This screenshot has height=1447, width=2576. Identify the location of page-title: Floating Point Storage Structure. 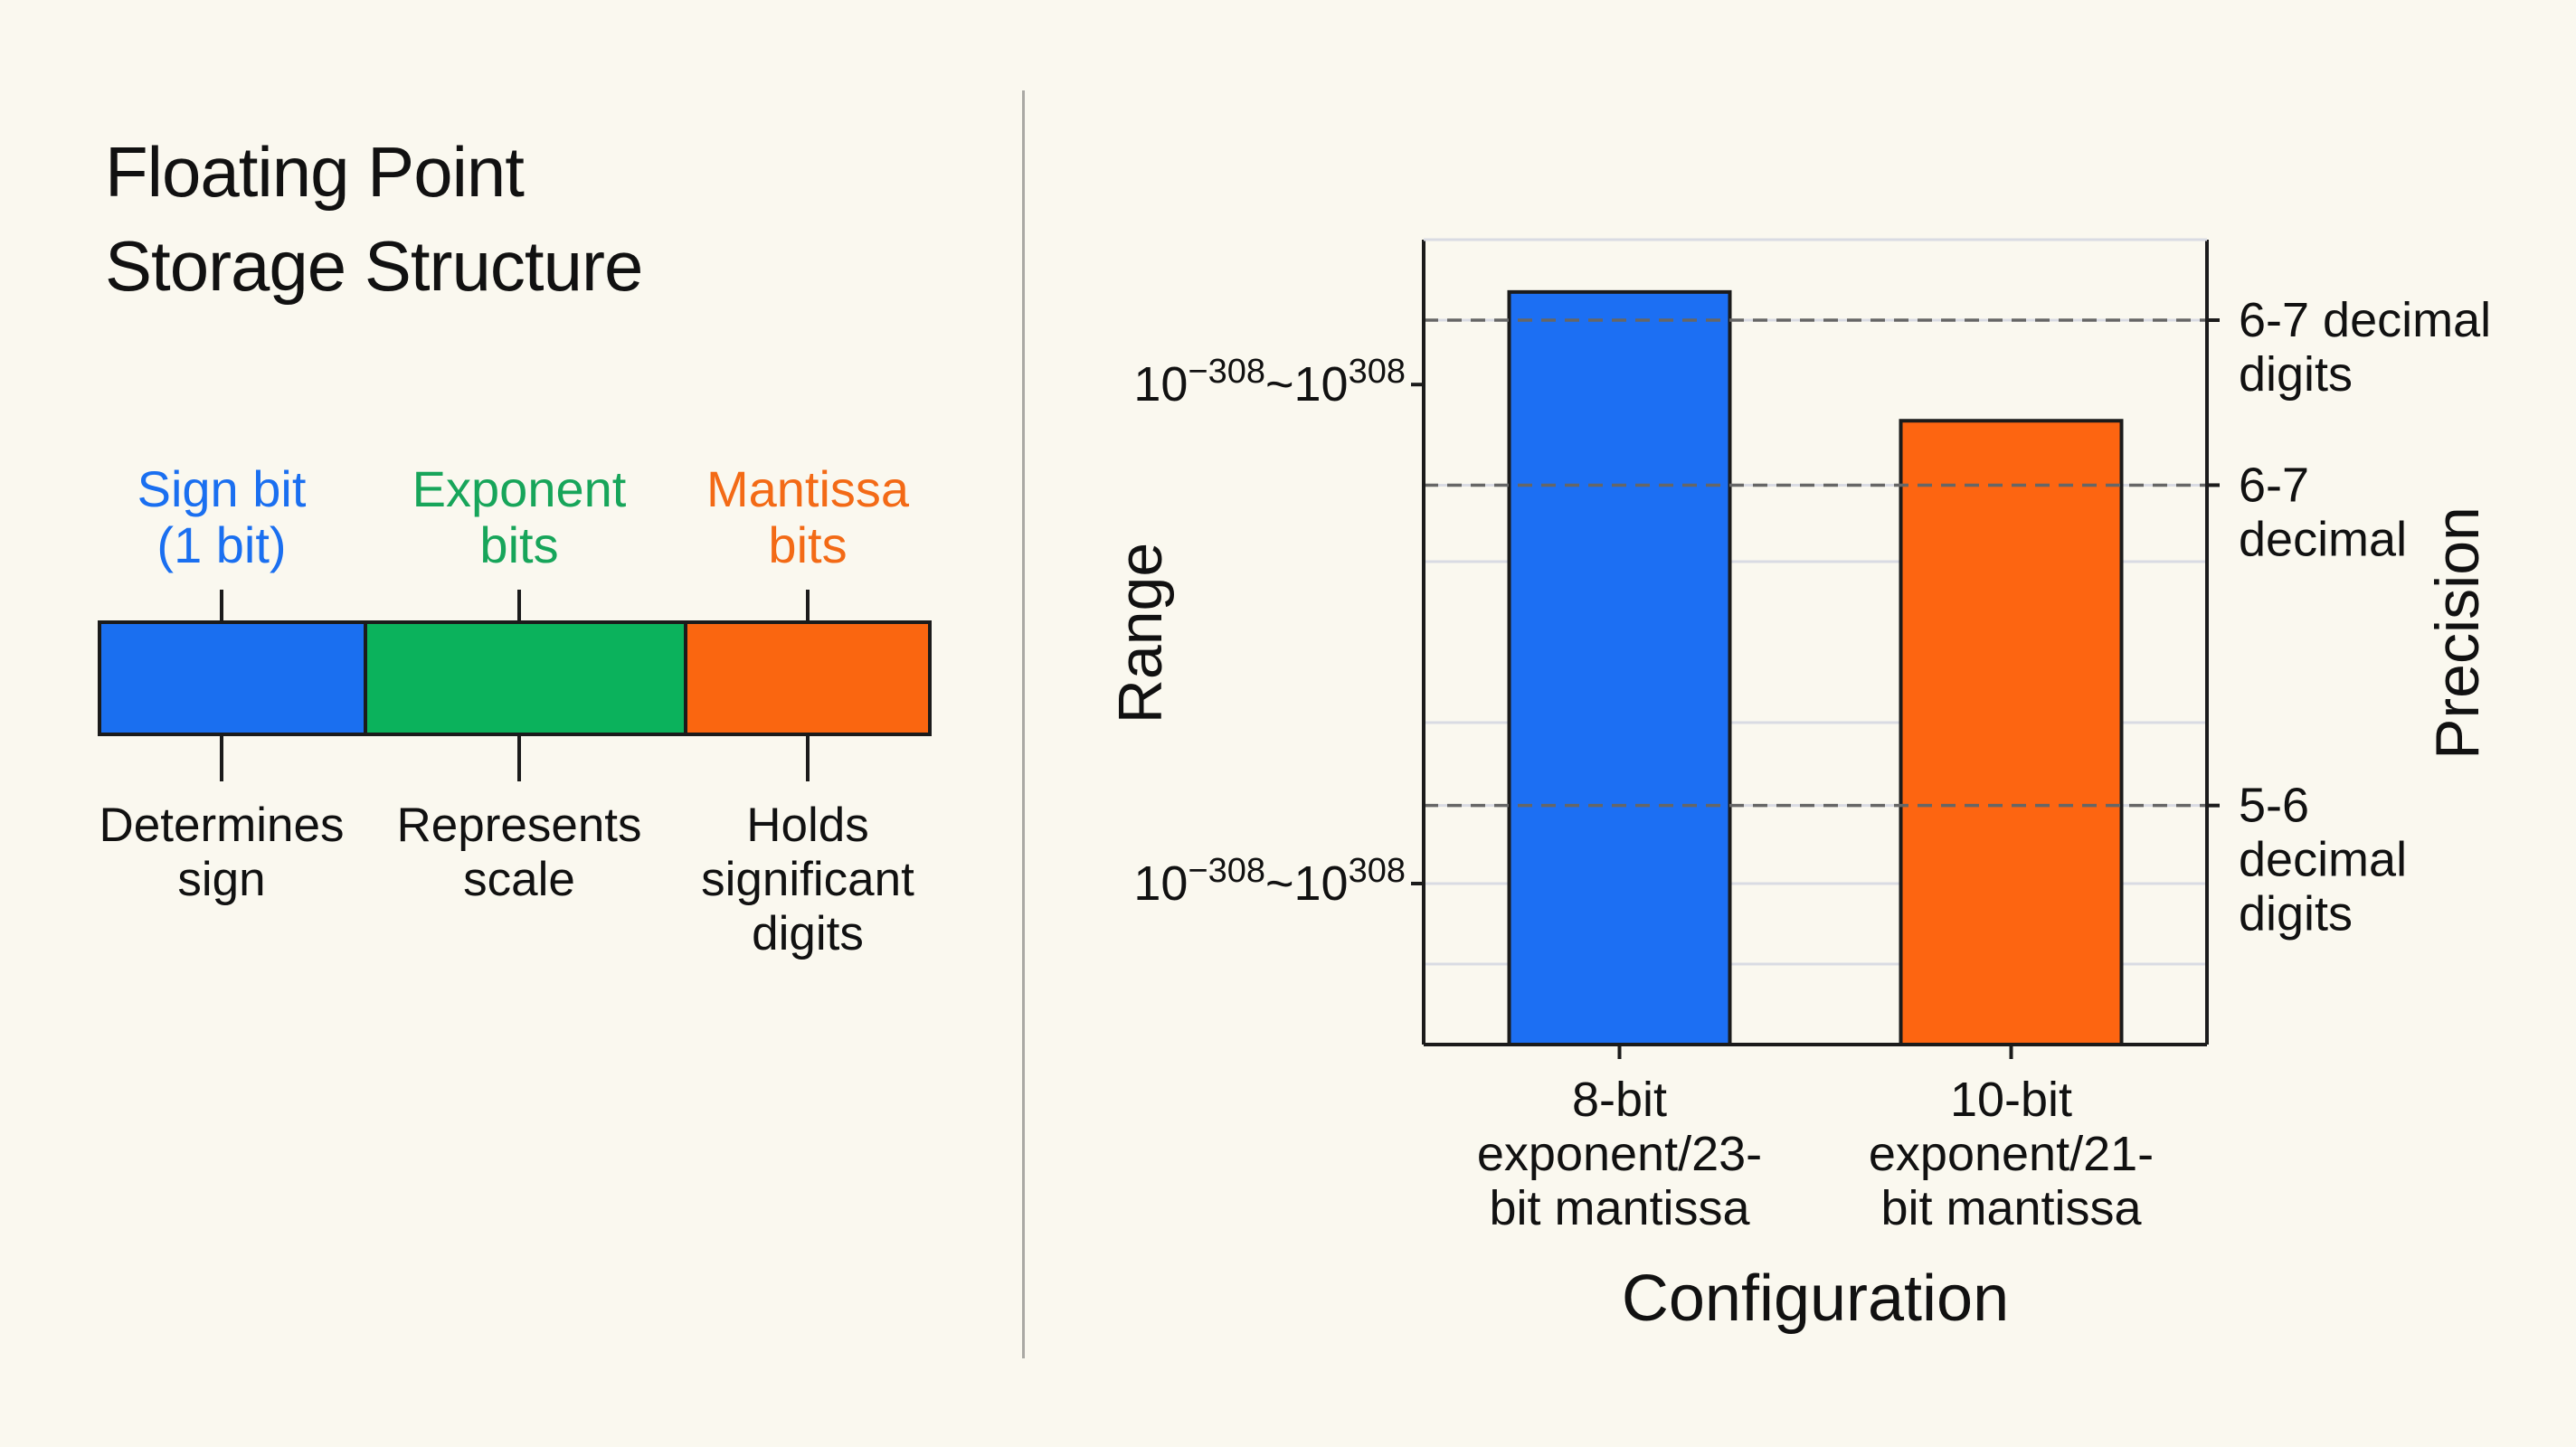
(374, 219).